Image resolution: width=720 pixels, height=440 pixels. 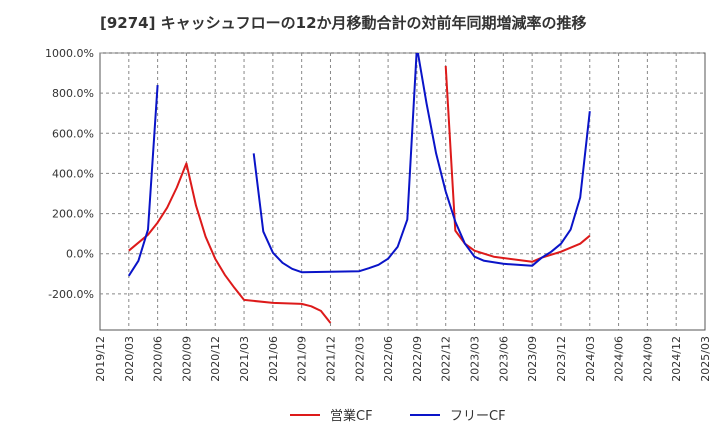 What do you see at coordinates (398, 416) in the screenshot?
I see `legend: 営業CF フリーCF` at bounding box center [398, 416].